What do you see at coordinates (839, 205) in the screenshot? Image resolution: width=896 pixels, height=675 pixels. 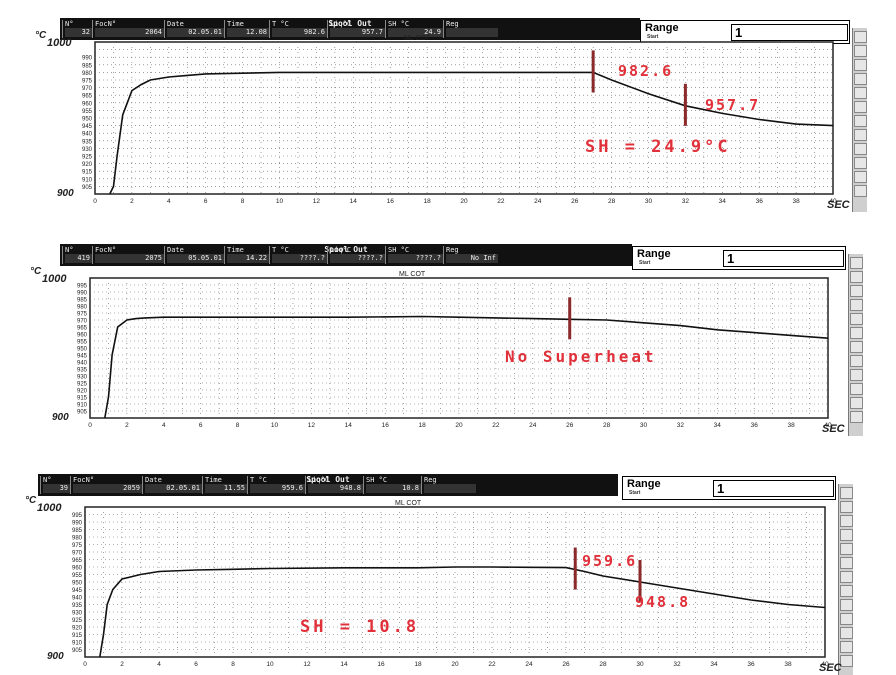 I see `x-axis-unit-label: SEC` at bounding box center [839, 205].